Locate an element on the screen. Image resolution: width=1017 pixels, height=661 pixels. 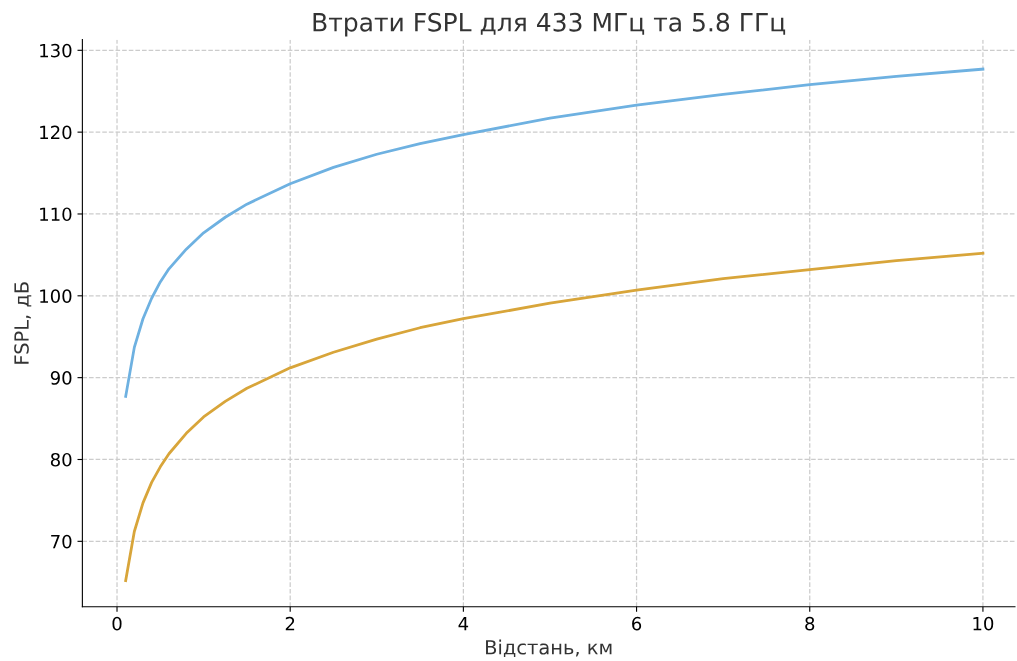
chart-title: Втрати FSPL для 433 МГц та 5.8 ГГц is located at coordinates (549, 24).